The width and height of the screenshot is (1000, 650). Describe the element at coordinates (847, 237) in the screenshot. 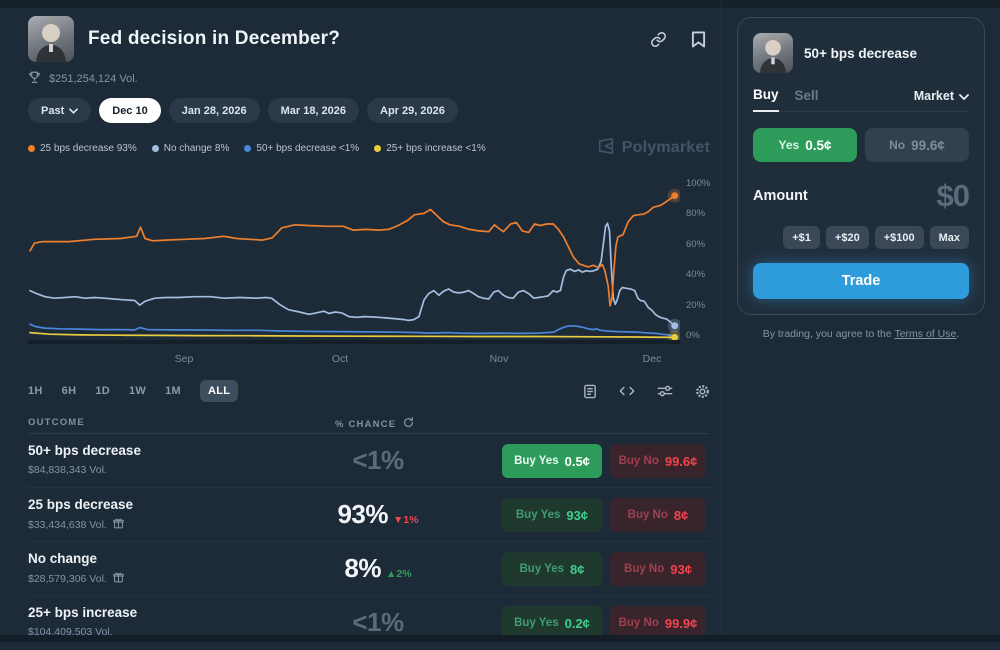

I see `add-20-dollar-button: +$20` at that location.